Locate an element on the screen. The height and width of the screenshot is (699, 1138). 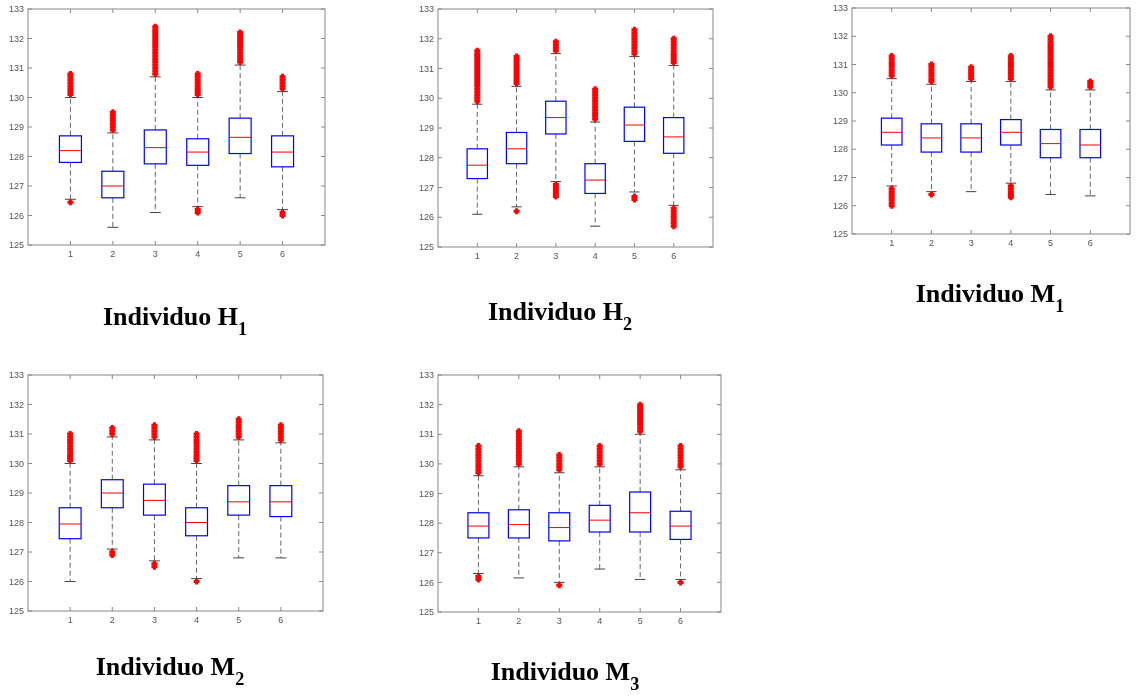
text: Individuo M$_{2}$ is located at coordinates (170, 670).